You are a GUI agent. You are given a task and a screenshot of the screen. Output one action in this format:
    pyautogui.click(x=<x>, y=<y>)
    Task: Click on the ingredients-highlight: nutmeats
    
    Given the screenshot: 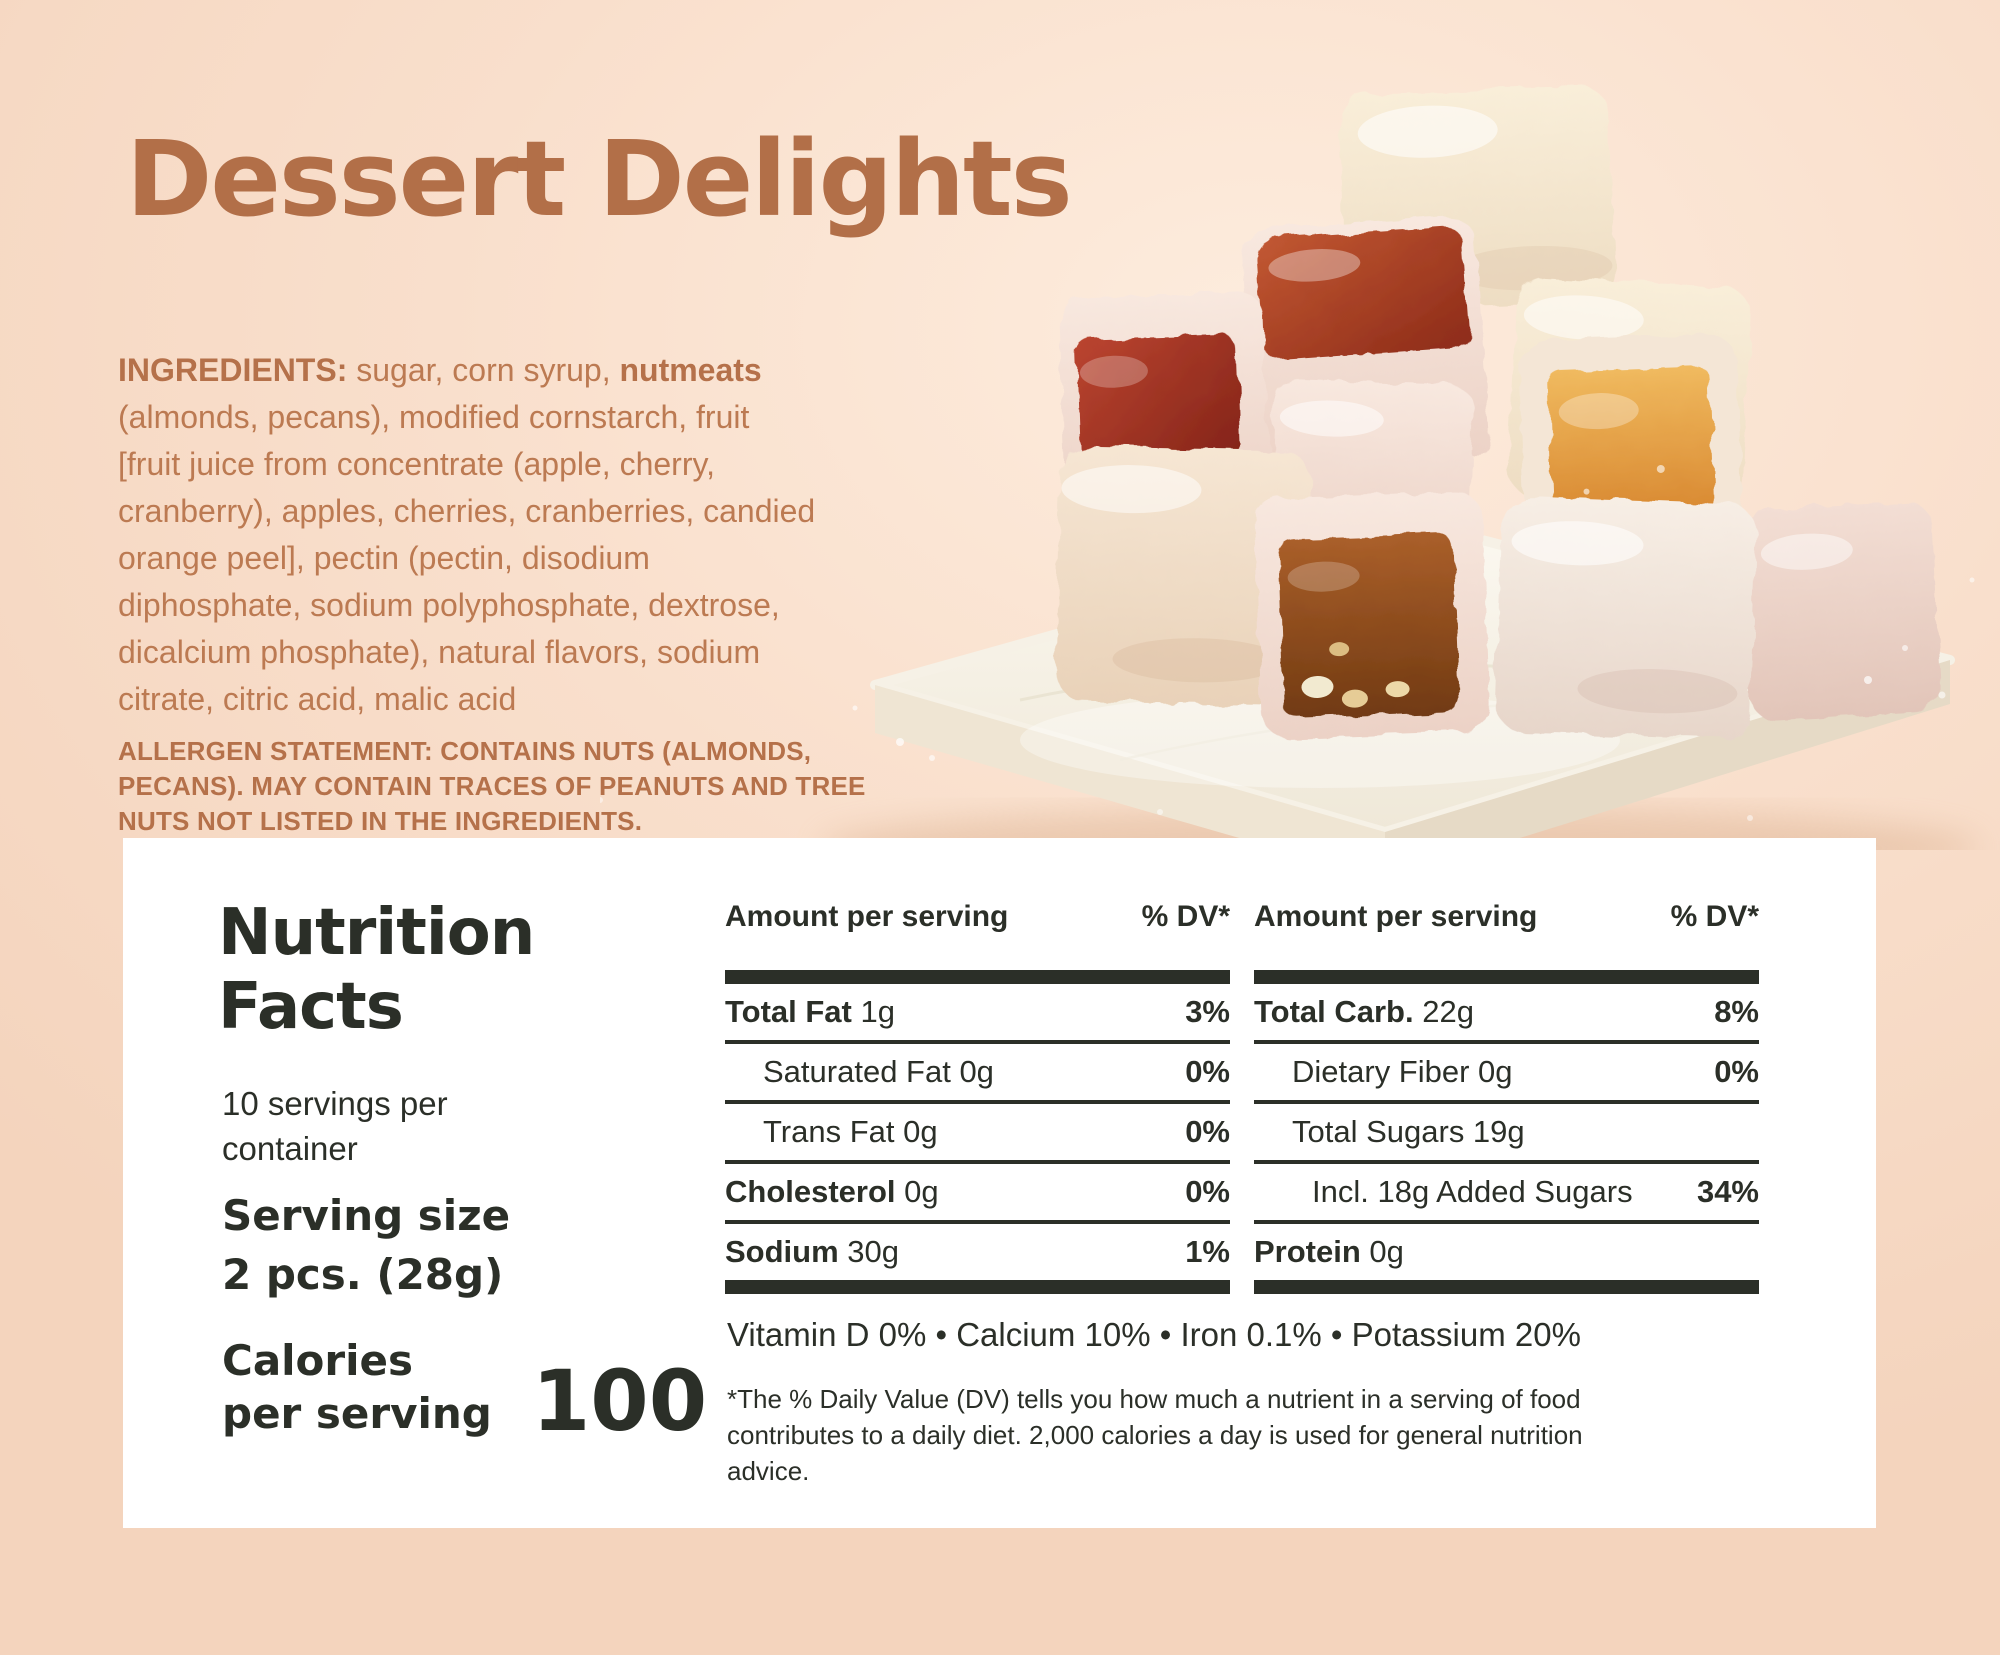 What is the action you would take?
    pyautogui.click(x=690, y=370)
    